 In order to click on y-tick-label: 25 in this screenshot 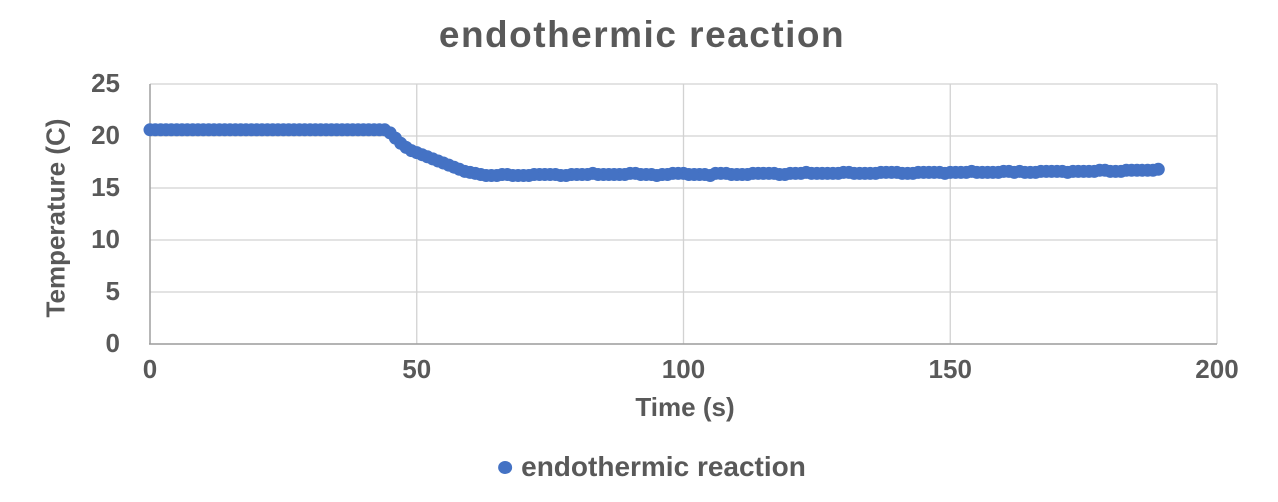, I will do `click(105, 83)`.